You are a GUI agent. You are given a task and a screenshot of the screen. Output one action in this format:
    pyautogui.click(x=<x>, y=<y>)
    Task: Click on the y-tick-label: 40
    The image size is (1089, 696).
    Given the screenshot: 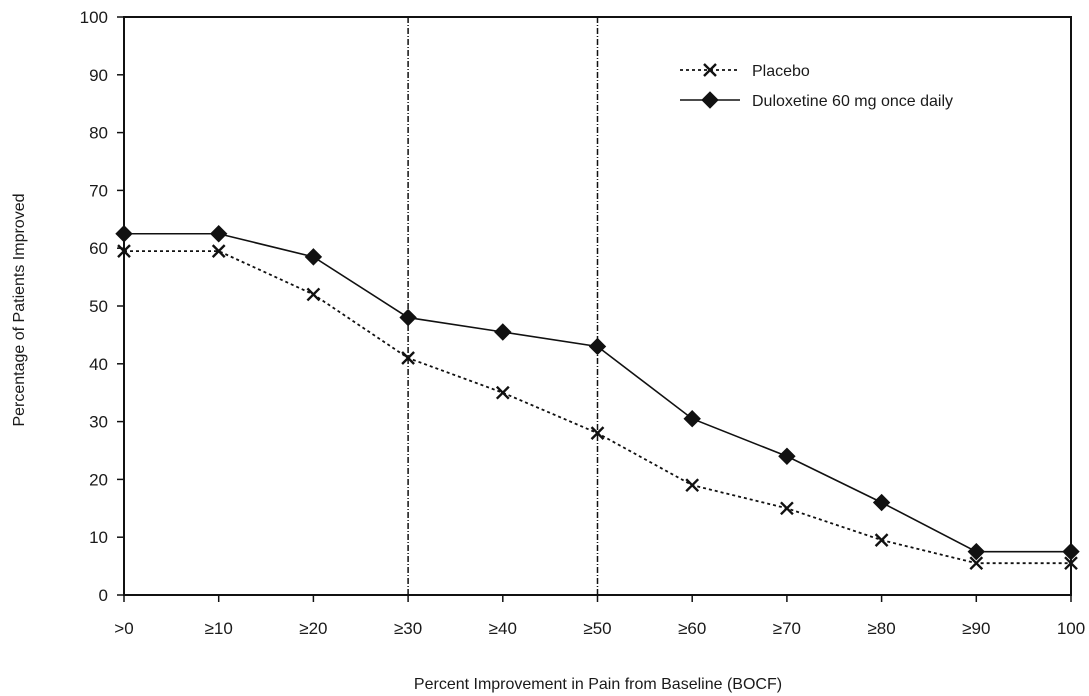 What is the action you would take?
    pyautogui.click(x=98, y=364)
    